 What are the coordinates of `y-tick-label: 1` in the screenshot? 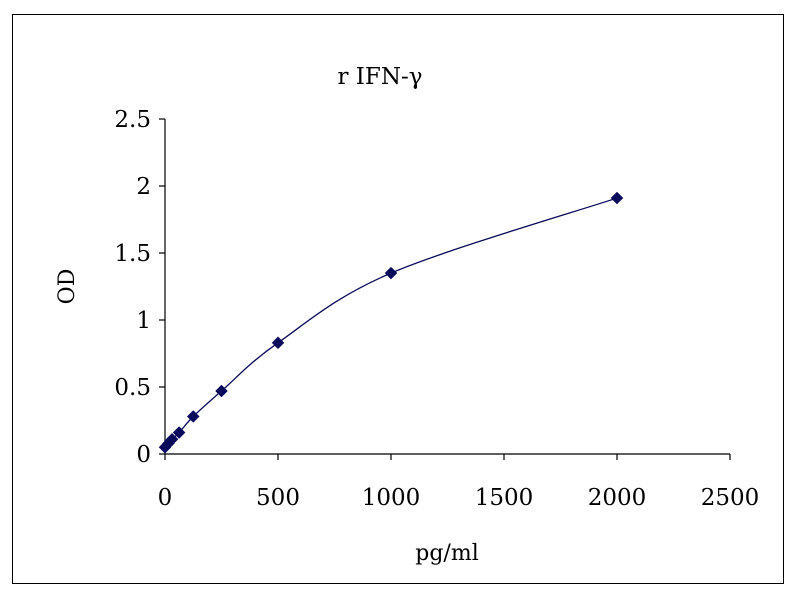 It's located at (143, 321).